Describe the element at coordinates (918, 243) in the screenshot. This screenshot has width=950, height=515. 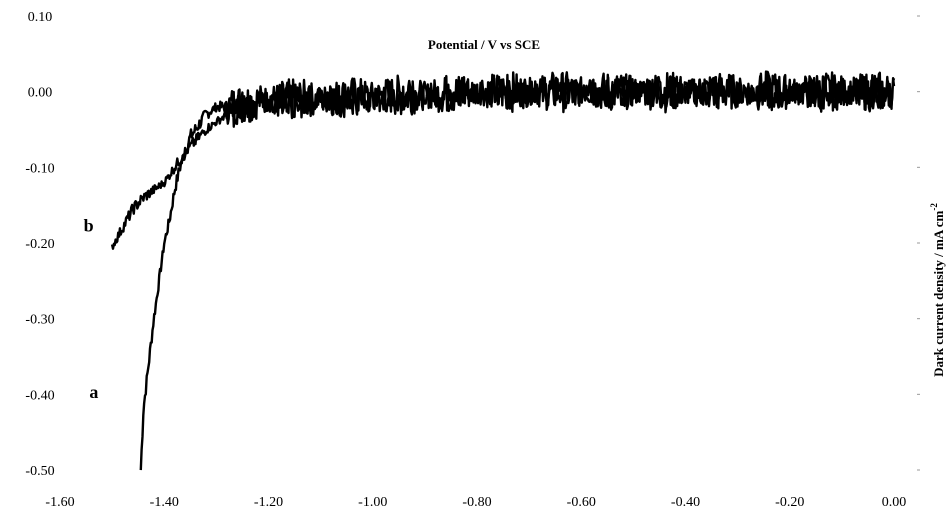
I see `right-axis-ticks` at that location.